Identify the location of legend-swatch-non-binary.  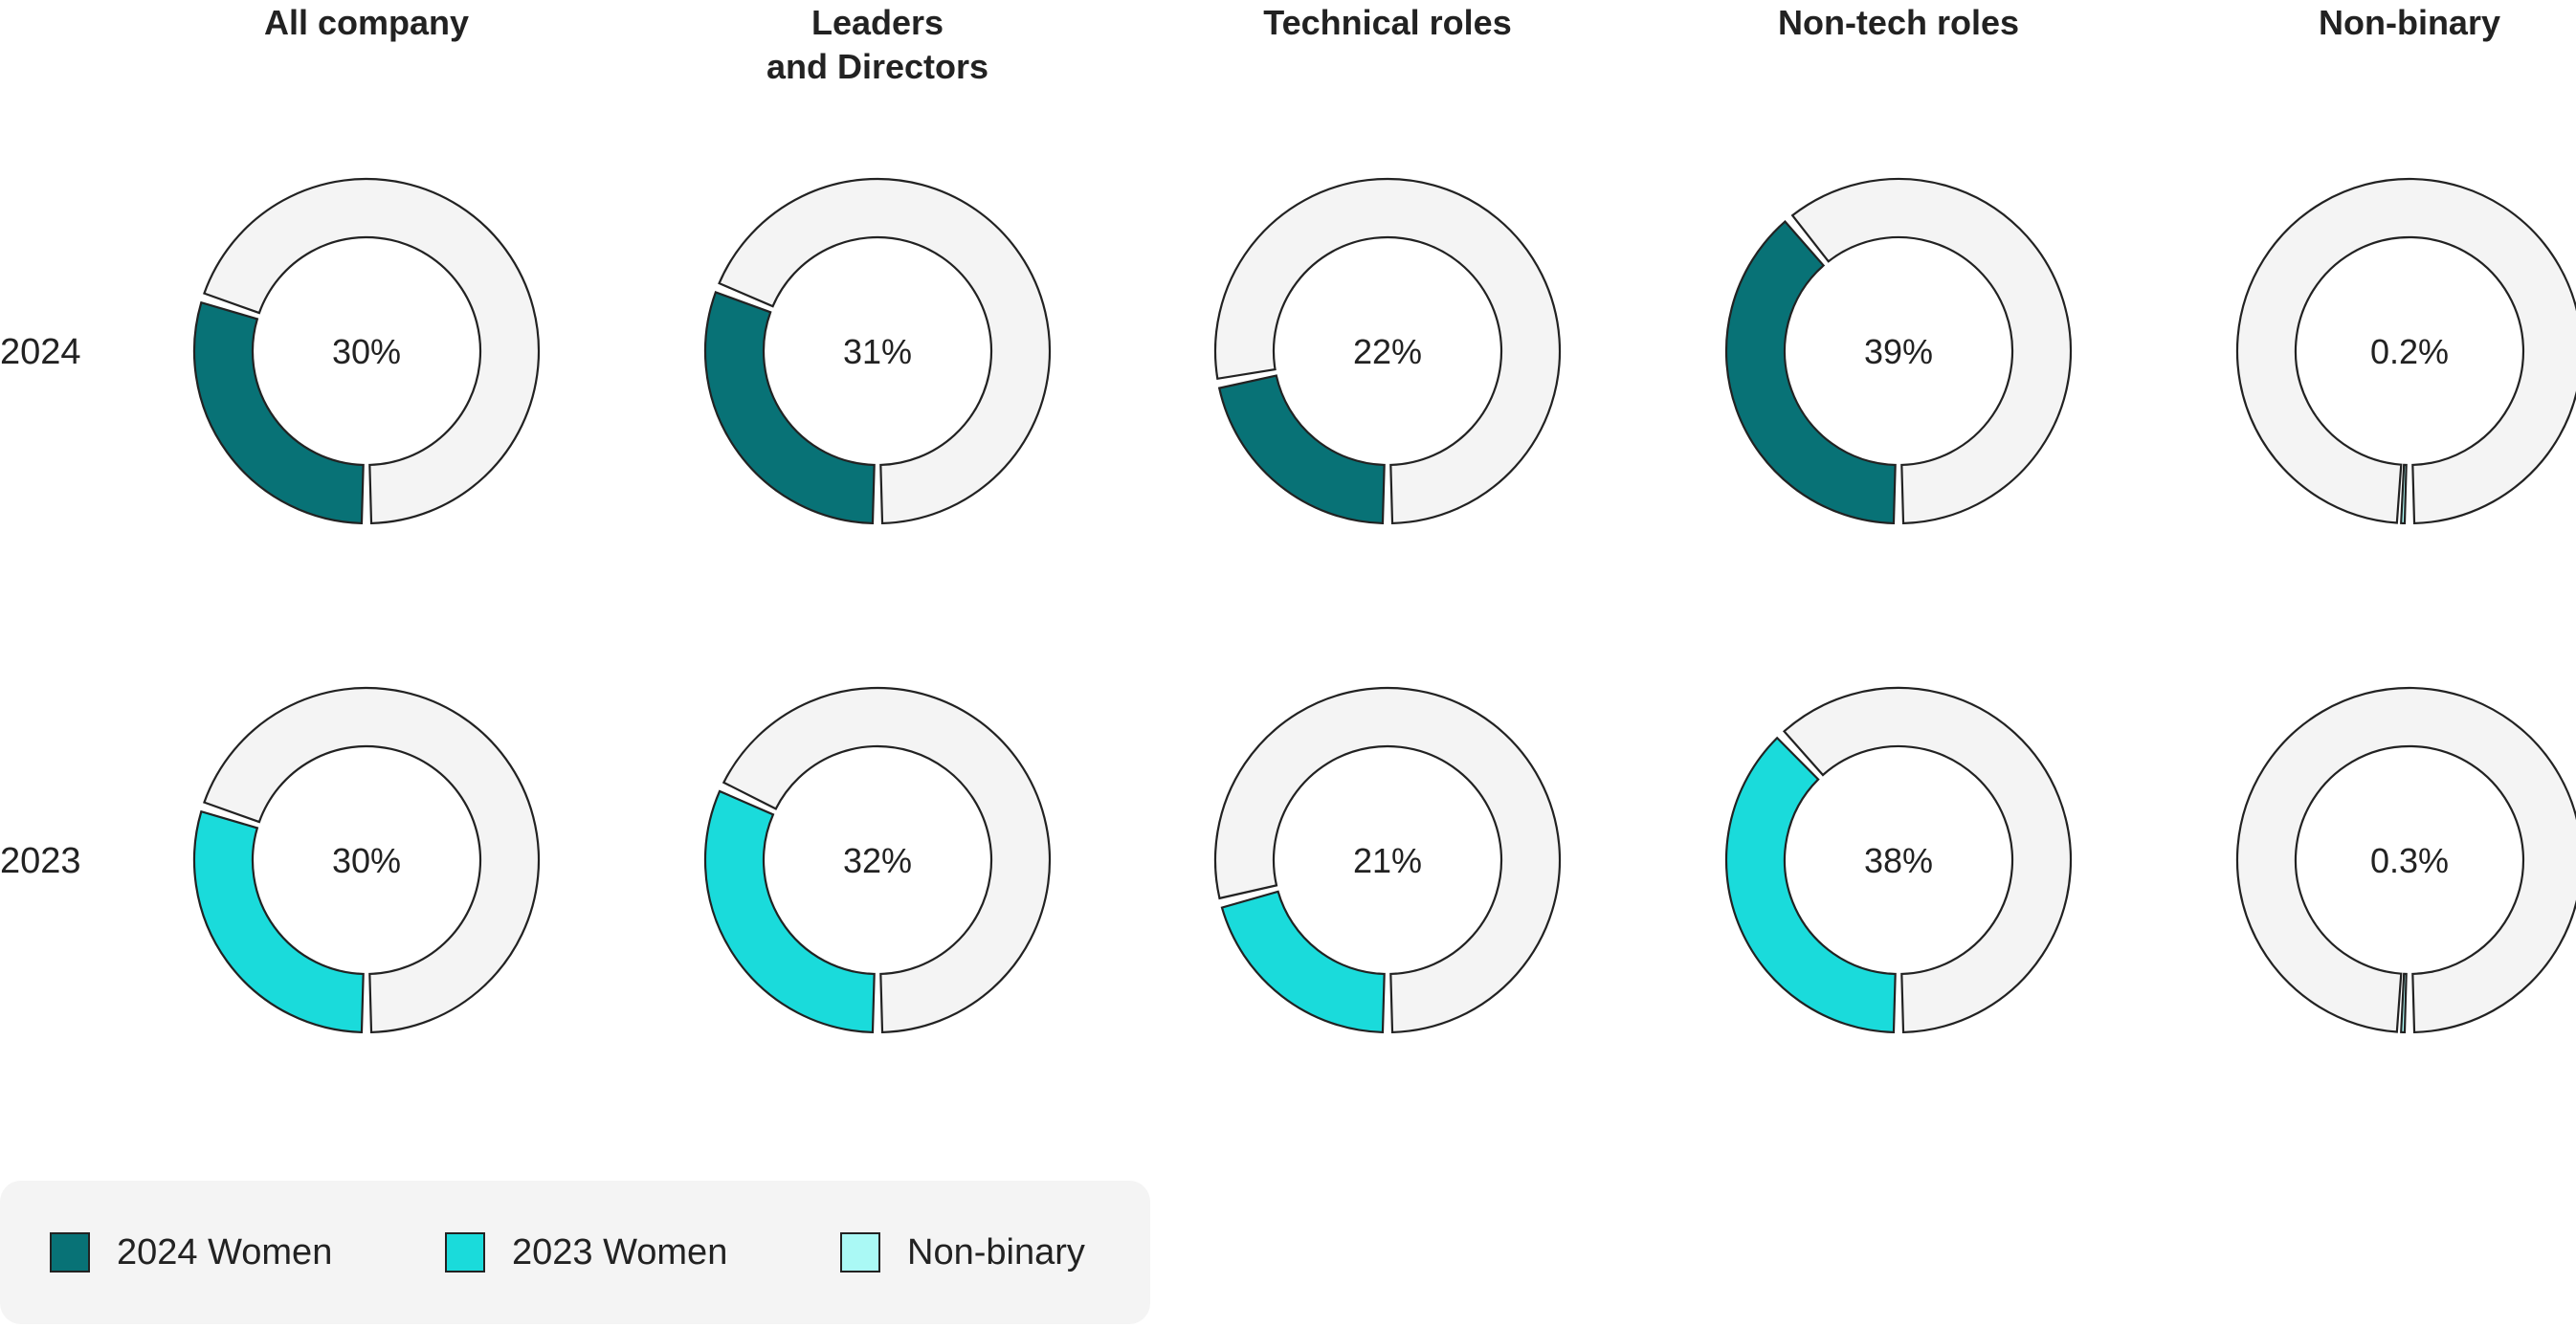
(860, 1252).